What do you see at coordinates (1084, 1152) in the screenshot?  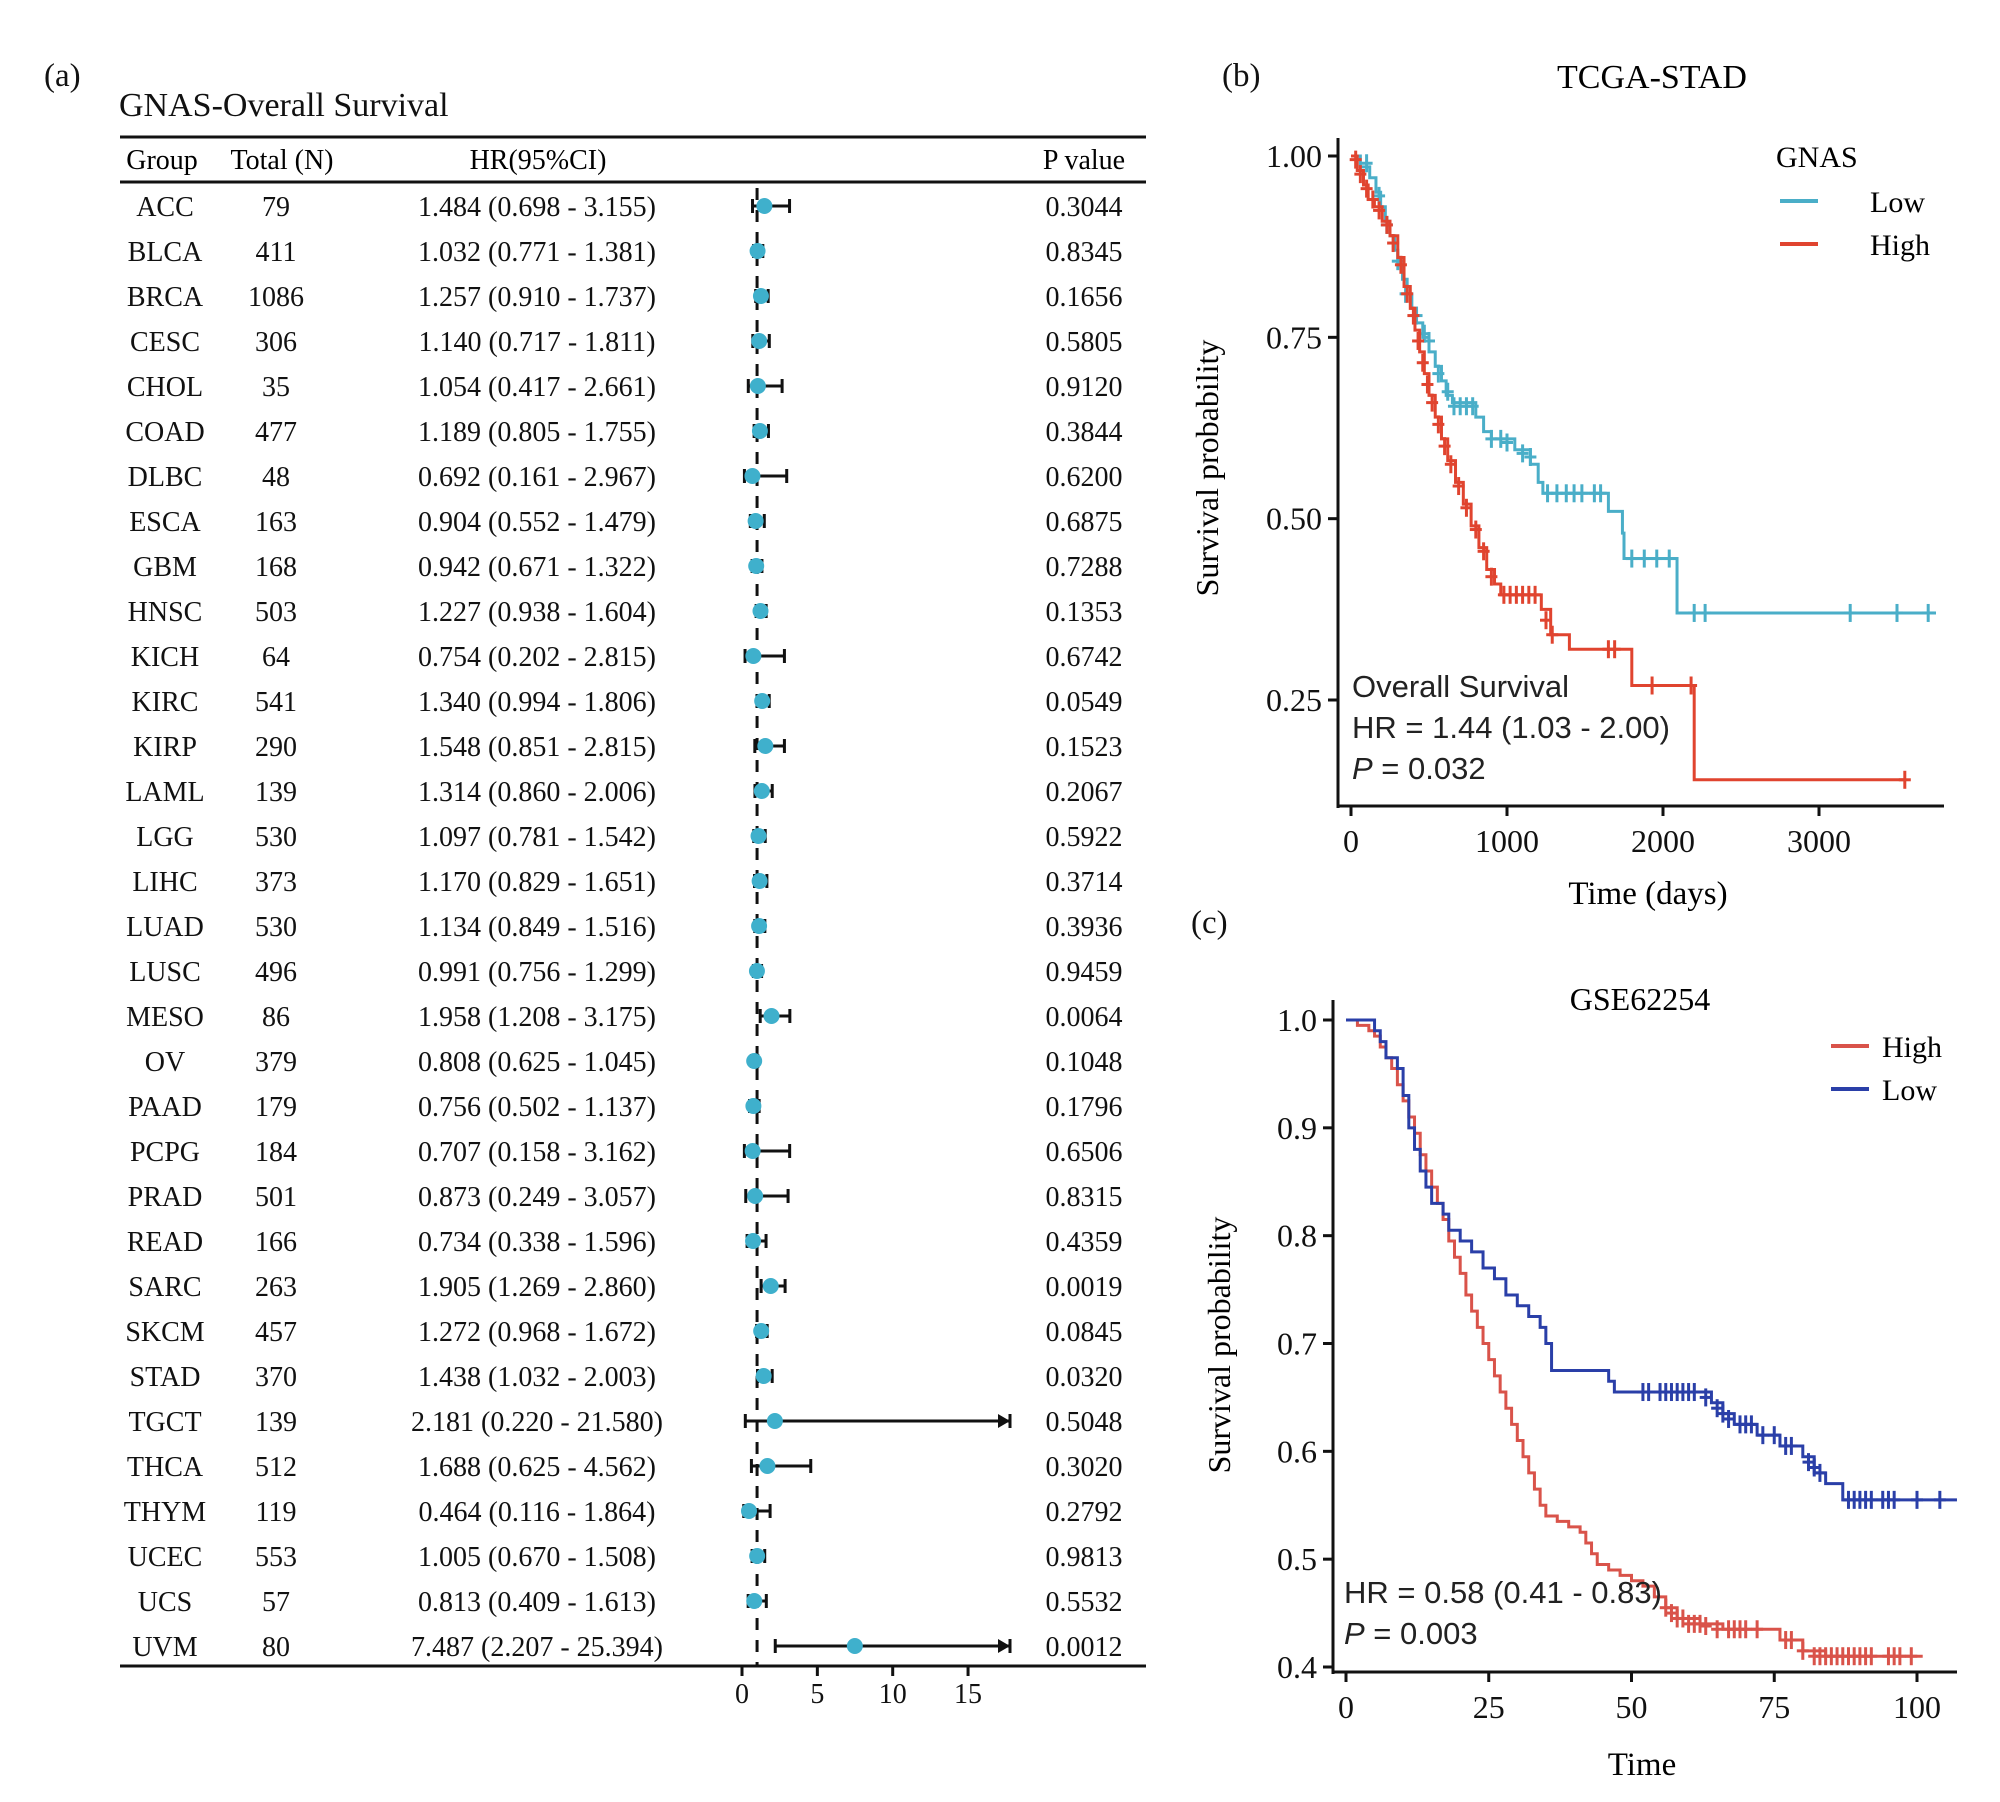 I see `row-p-value: 0.6506` at bounding box center [1084, 1152].